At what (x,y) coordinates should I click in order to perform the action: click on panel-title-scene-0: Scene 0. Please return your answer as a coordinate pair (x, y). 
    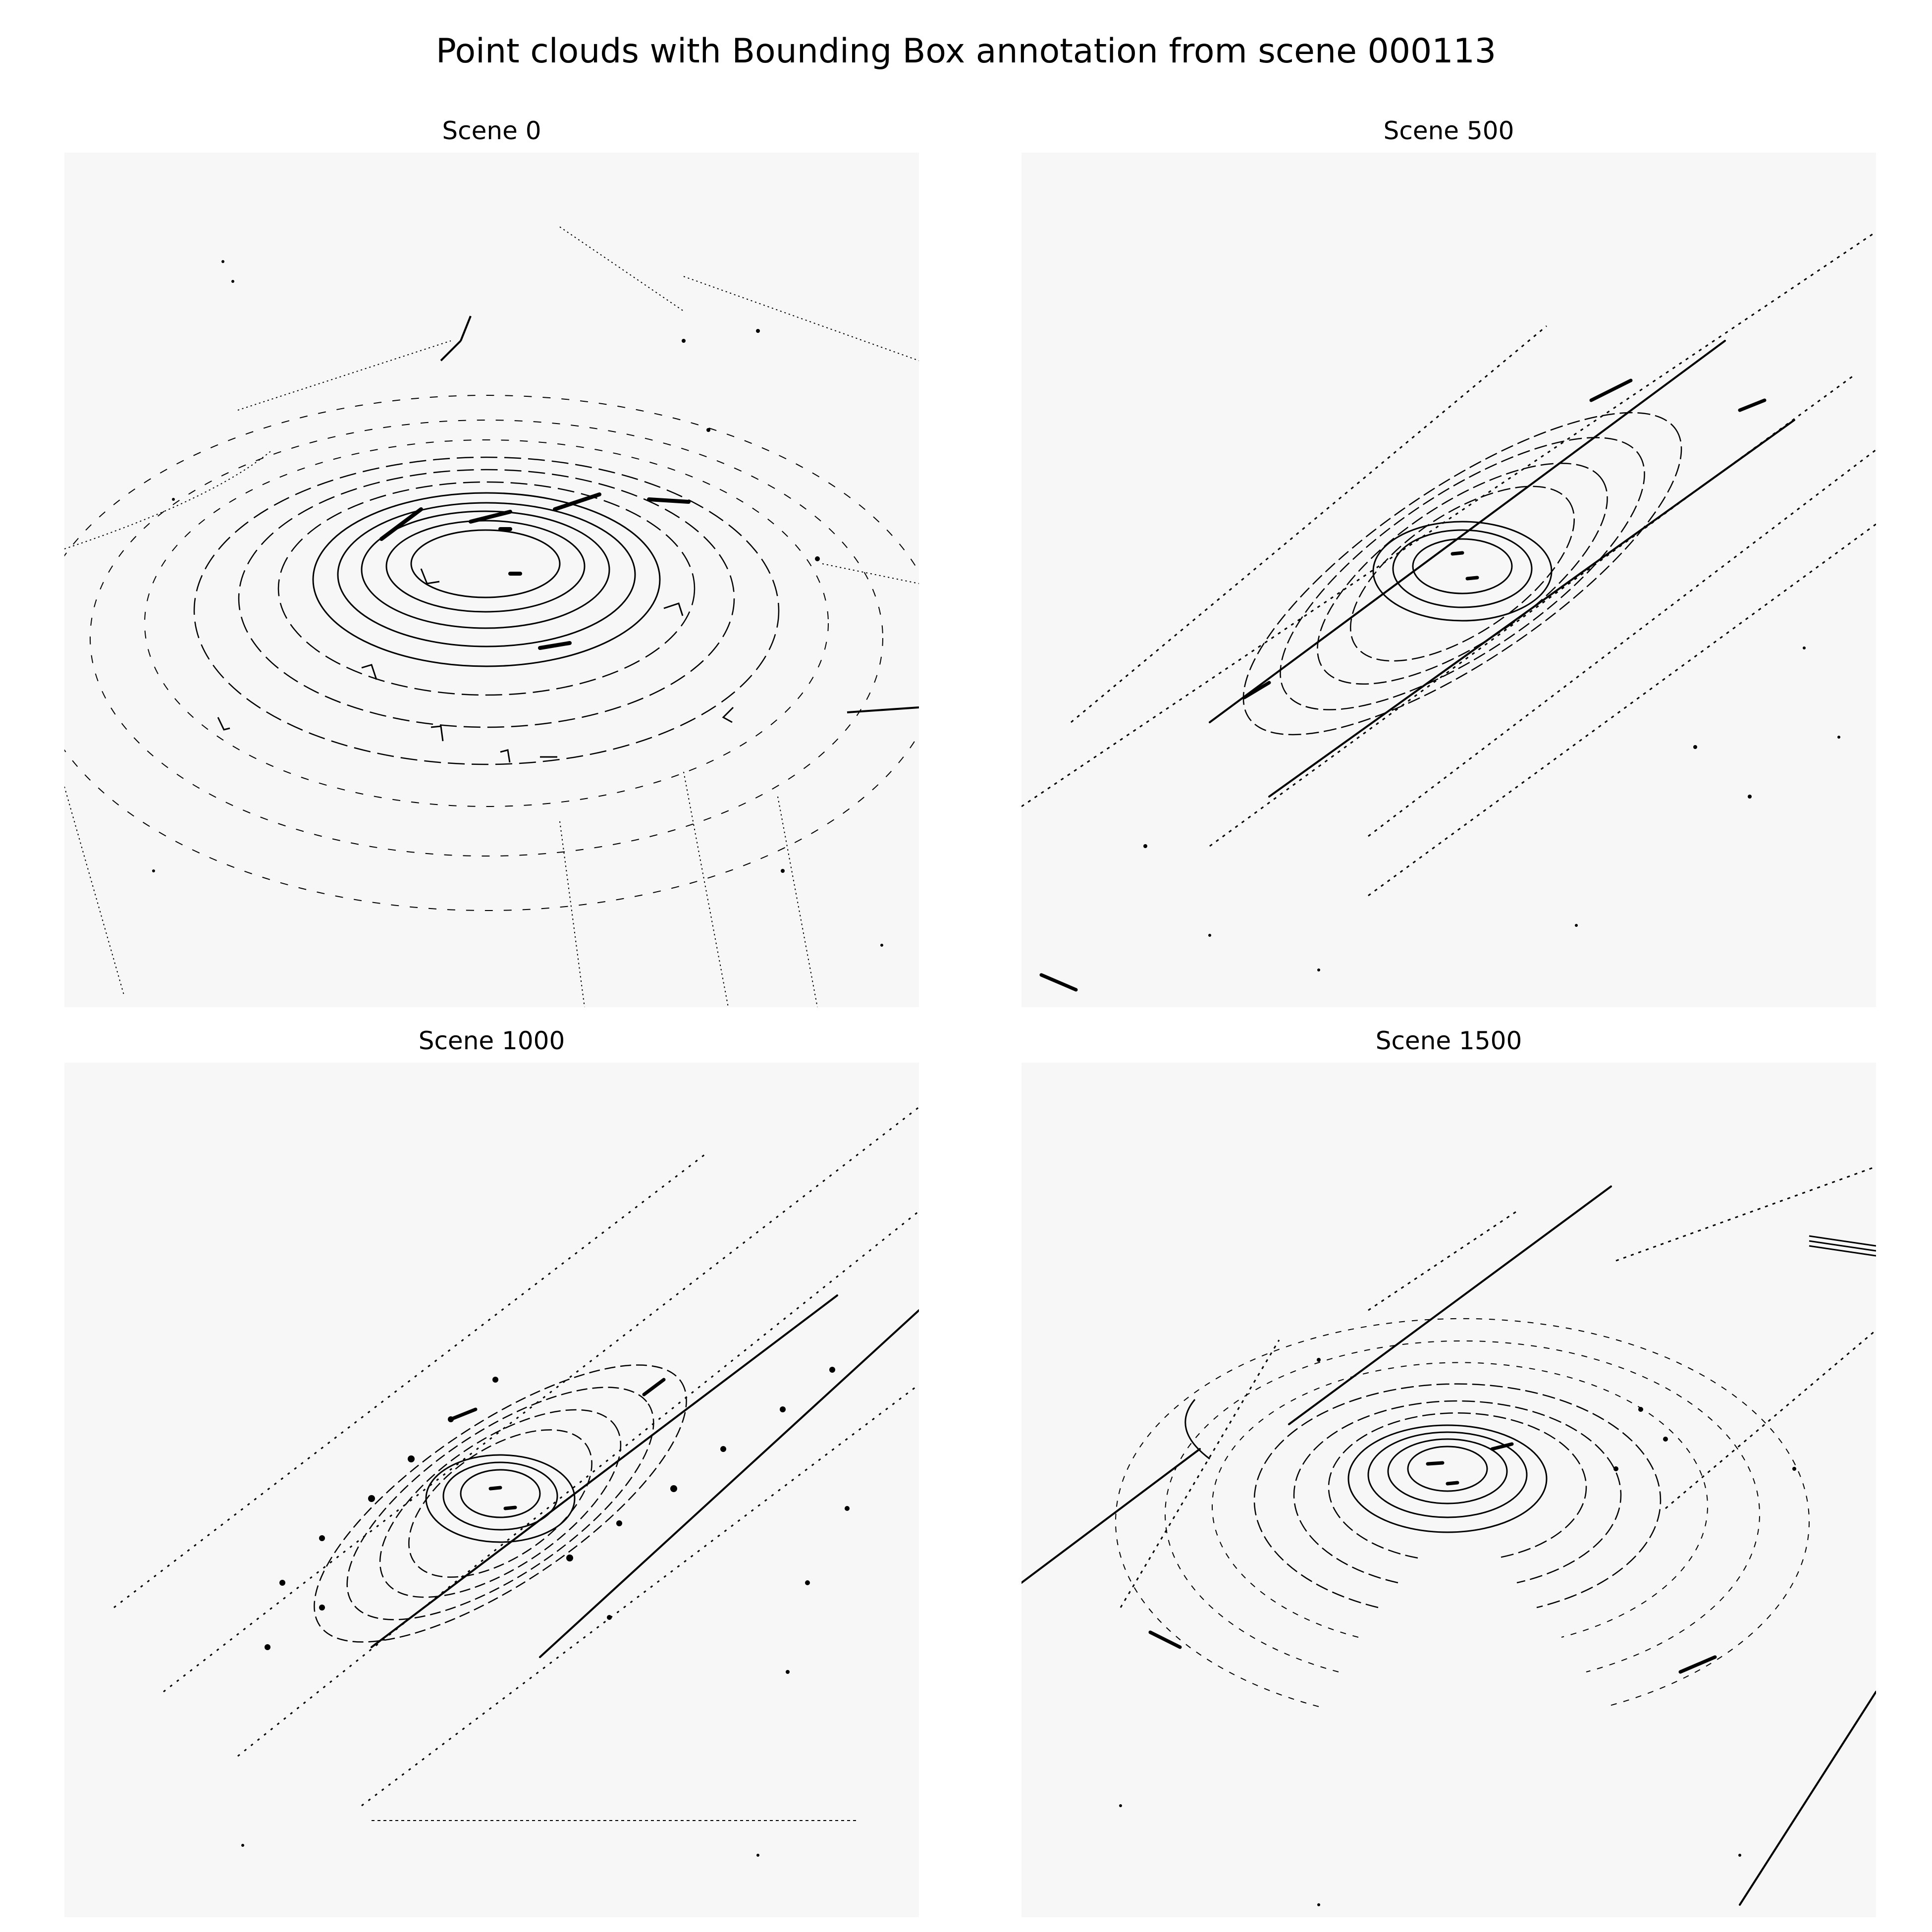
    Looking at the image, I should click on (492, 130).